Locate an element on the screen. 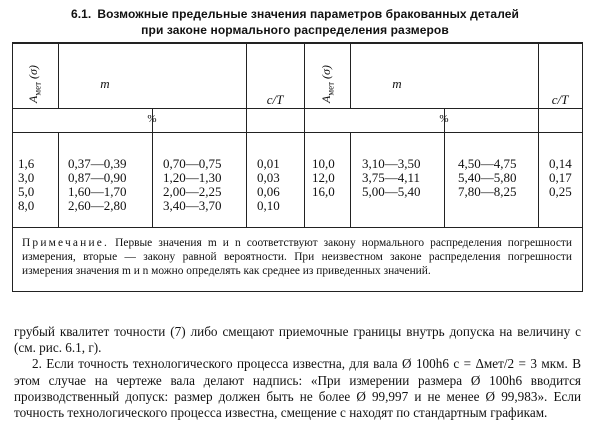  percent-unit-right: % is located at coordinates (444, 119).